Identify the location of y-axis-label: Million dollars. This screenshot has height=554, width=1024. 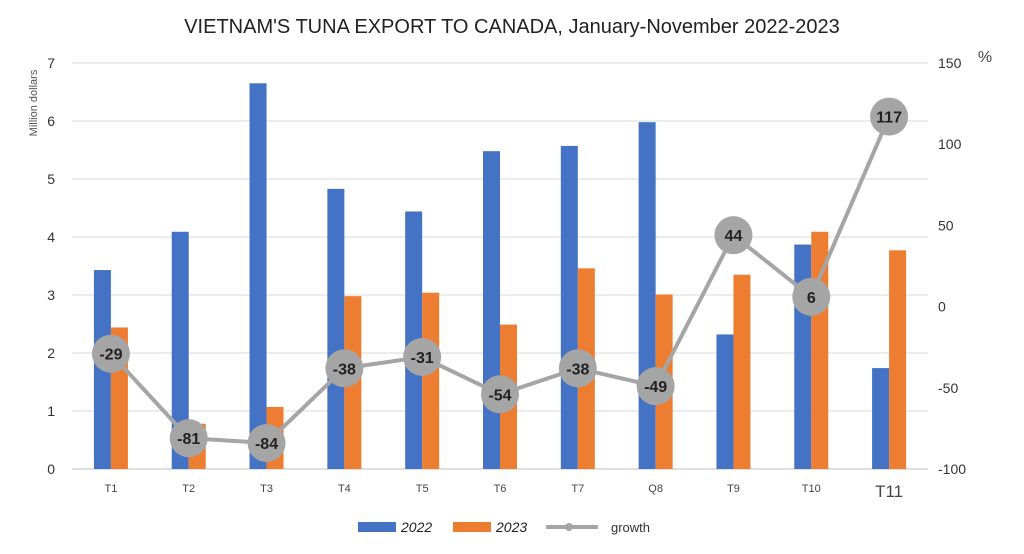
(34, 102).